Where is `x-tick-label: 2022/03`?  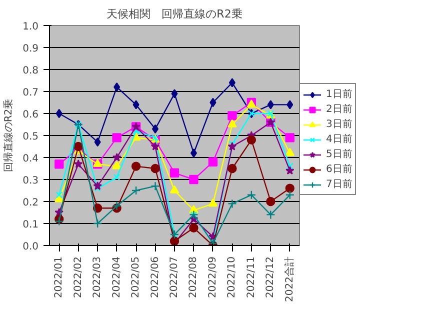
x-tick-label: 2022/03 is located at coordinates (98, 277).